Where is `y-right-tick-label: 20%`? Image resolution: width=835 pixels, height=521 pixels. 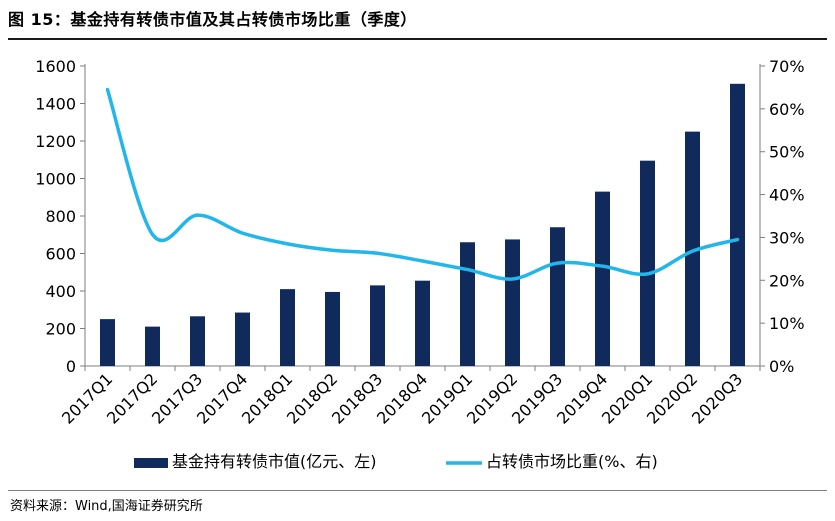 y-right-tick-label: 20% is located at coordinates (787, 280).